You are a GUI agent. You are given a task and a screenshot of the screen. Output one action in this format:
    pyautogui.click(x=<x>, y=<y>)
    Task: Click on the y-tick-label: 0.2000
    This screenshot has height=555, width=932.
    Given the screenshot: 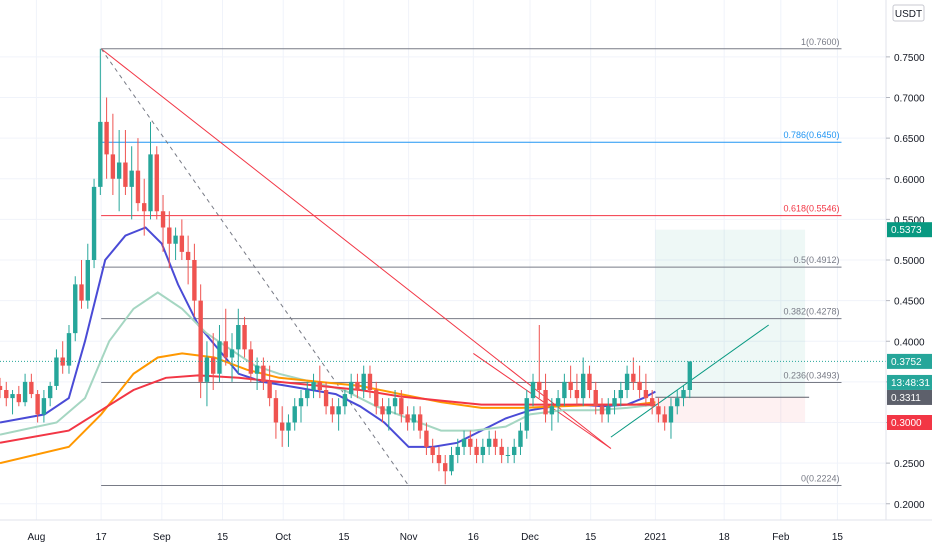 What is the action you would take?
    pyautogui.click(x=909, y=505)
    